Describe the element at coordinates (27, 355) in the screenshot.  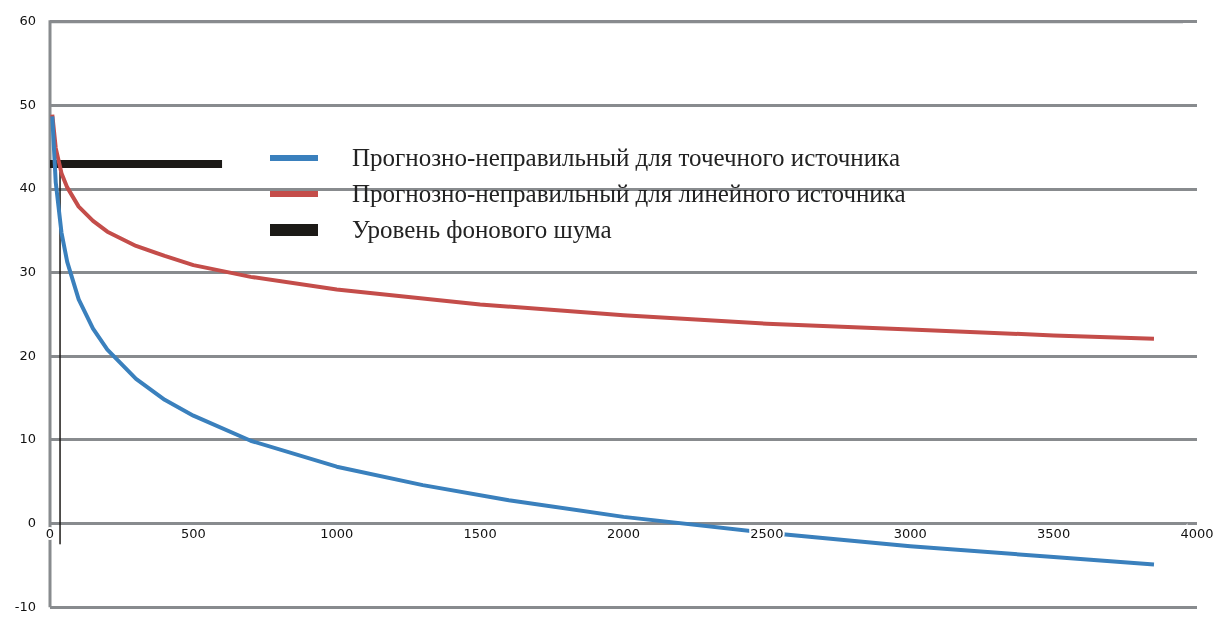
I see `y-tick-label: 20` at that location.